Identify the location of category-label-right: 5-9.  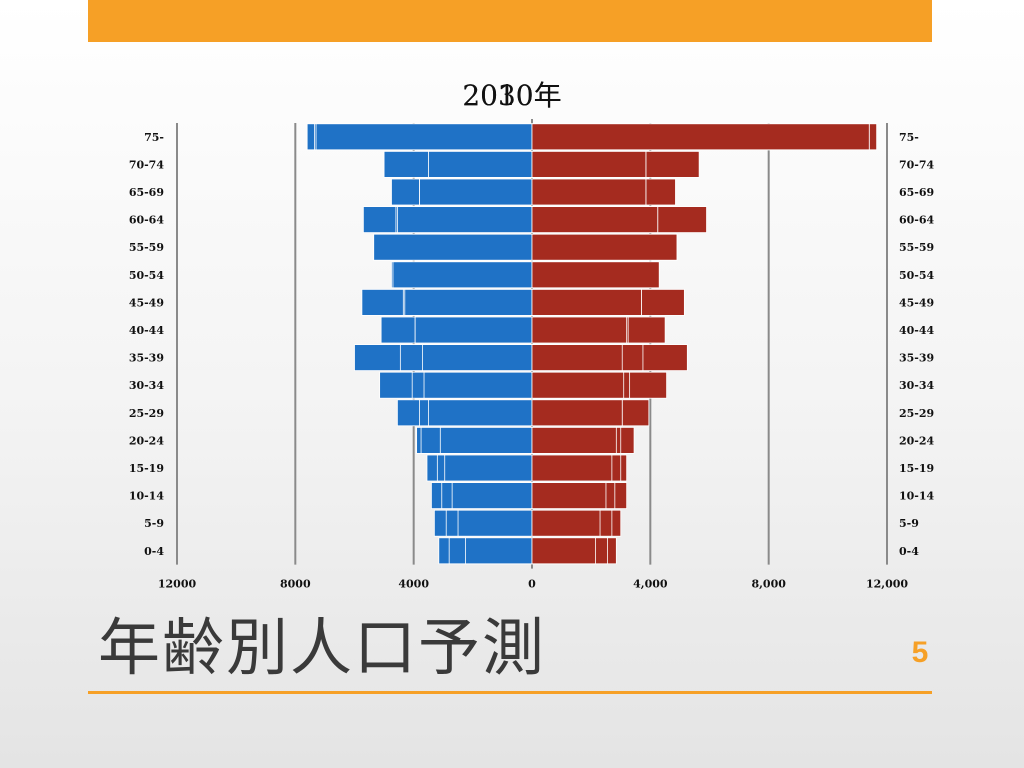
(909, 523).